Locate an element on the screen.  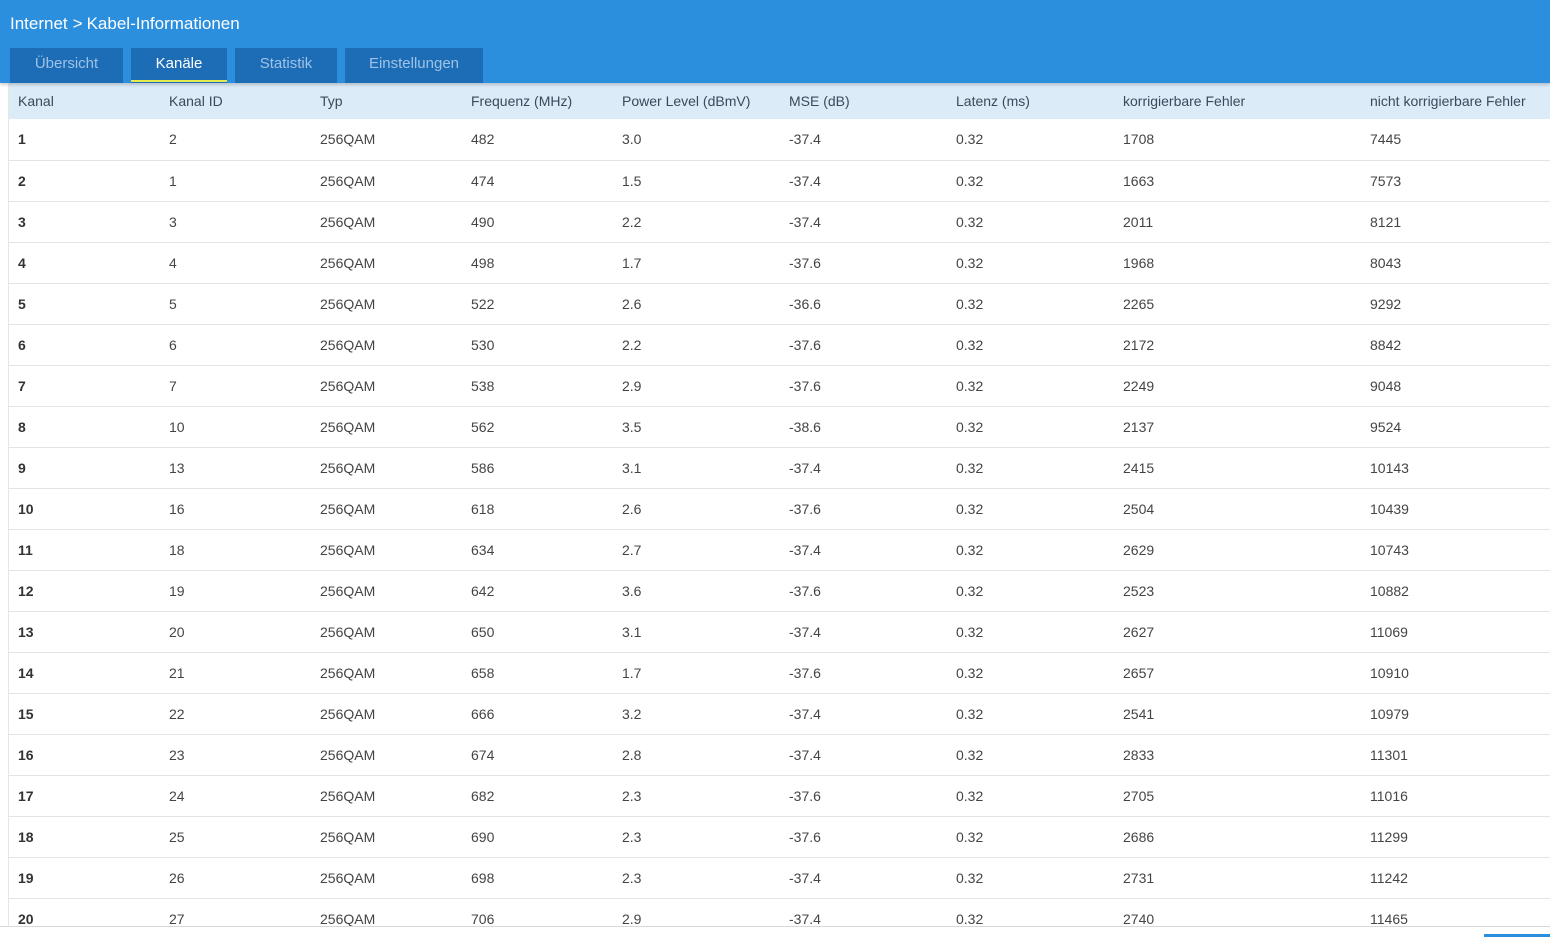
cell-nicht-korrigierbare-fehler: 9048 is located at coordinates (1455, 386).